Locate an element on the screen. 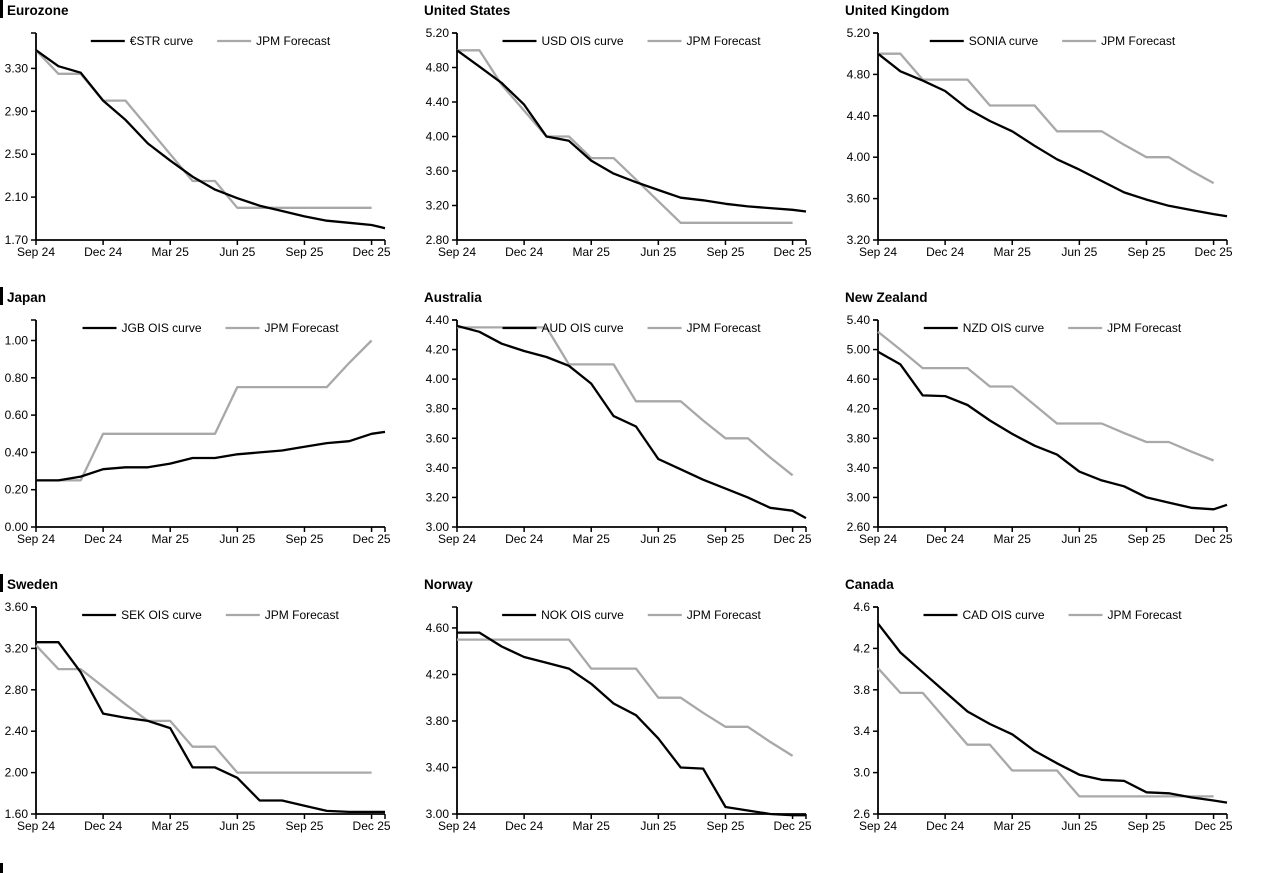  series-line-sonia-curve is located at coordinates (1052, 135).